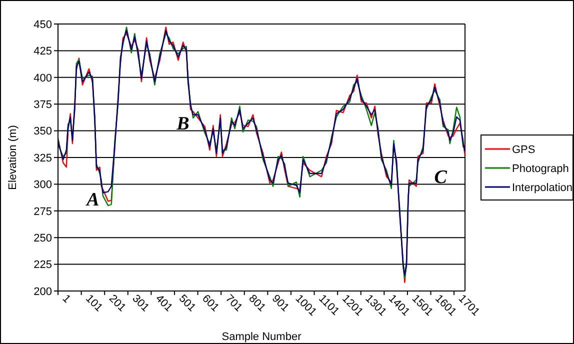 This screenshot has width=574, height=344. I want to click on legend-label: Photograph, so click(540, 168).